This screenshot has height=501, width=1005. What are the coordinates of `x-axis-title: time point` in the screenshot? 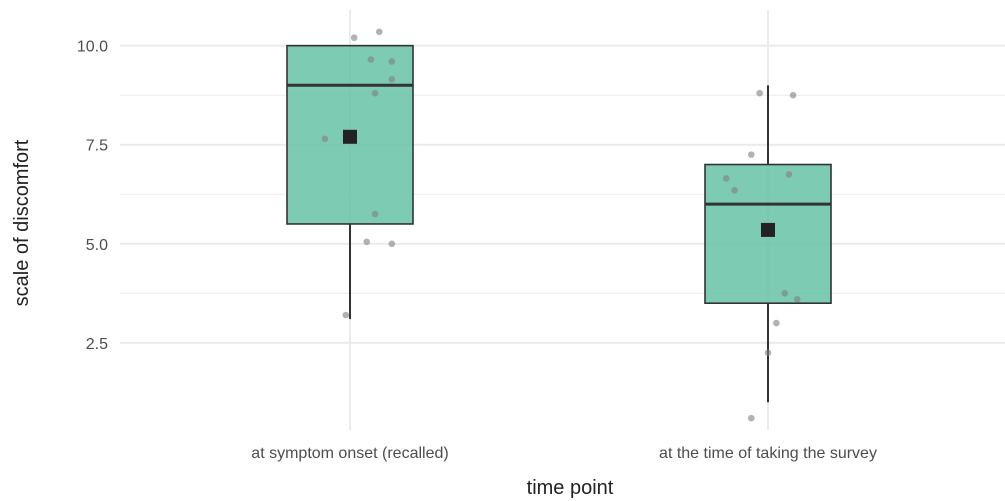 It's located at (570, 488).